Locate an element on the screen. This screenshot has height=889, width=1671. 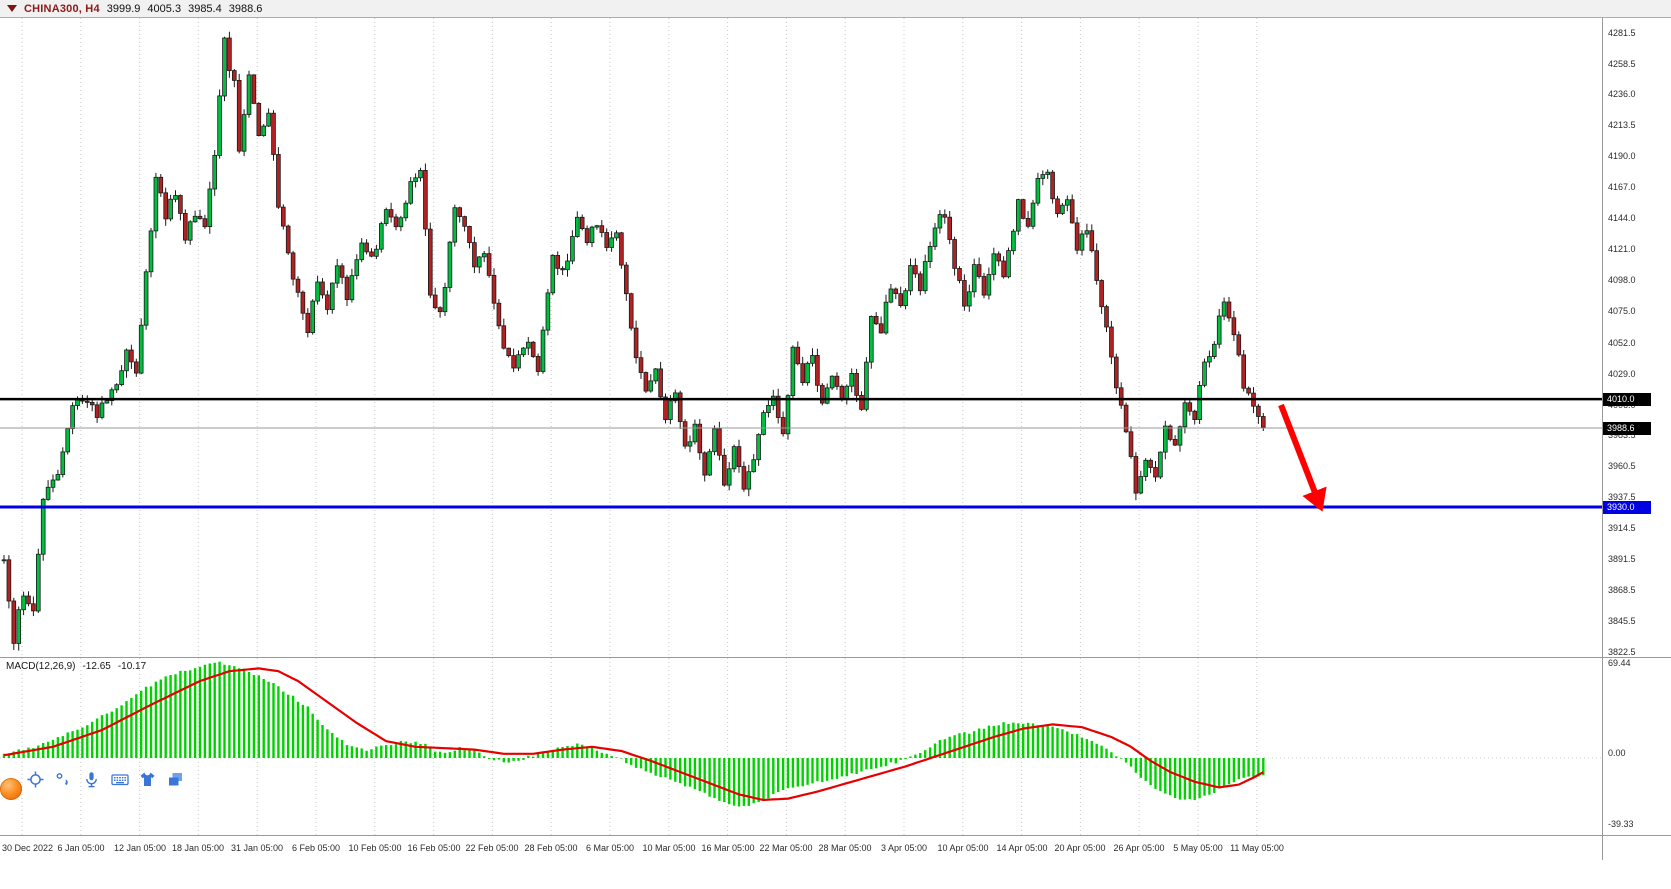
time-tick-label: 3 Apr 05:00 is located at coordinates (904, 848).